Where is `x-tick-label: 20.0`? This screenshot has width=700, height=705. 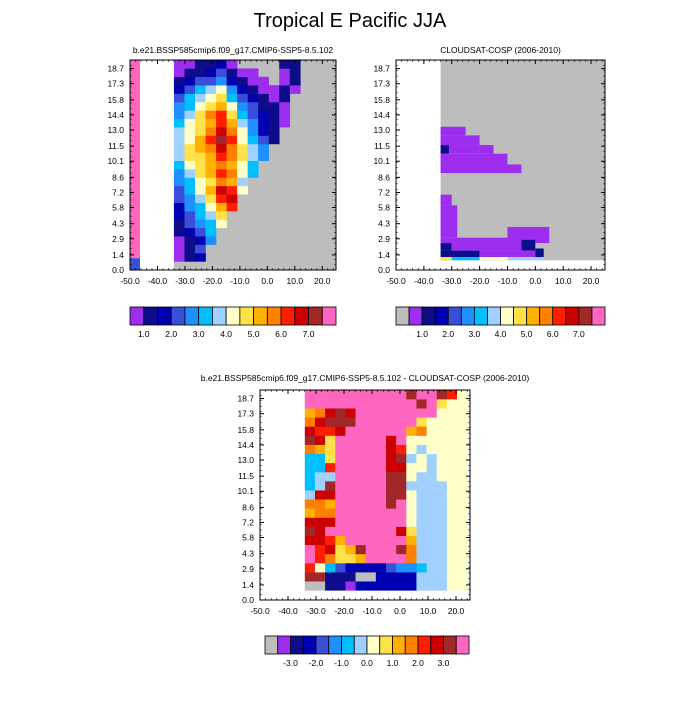
x-tick-label: 20.0 is located at coordinates (591, 281).